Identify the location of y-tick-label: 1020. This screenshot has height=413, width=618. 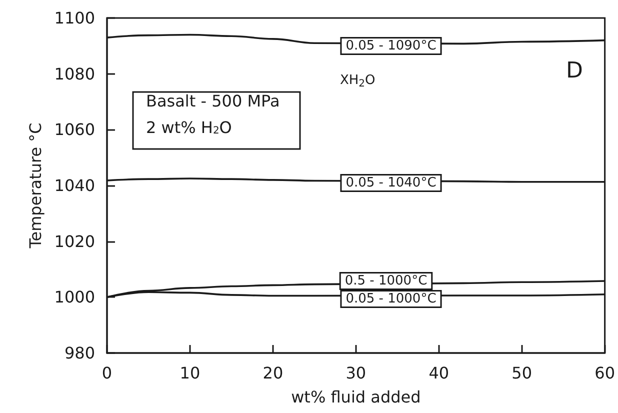
(74, 241).